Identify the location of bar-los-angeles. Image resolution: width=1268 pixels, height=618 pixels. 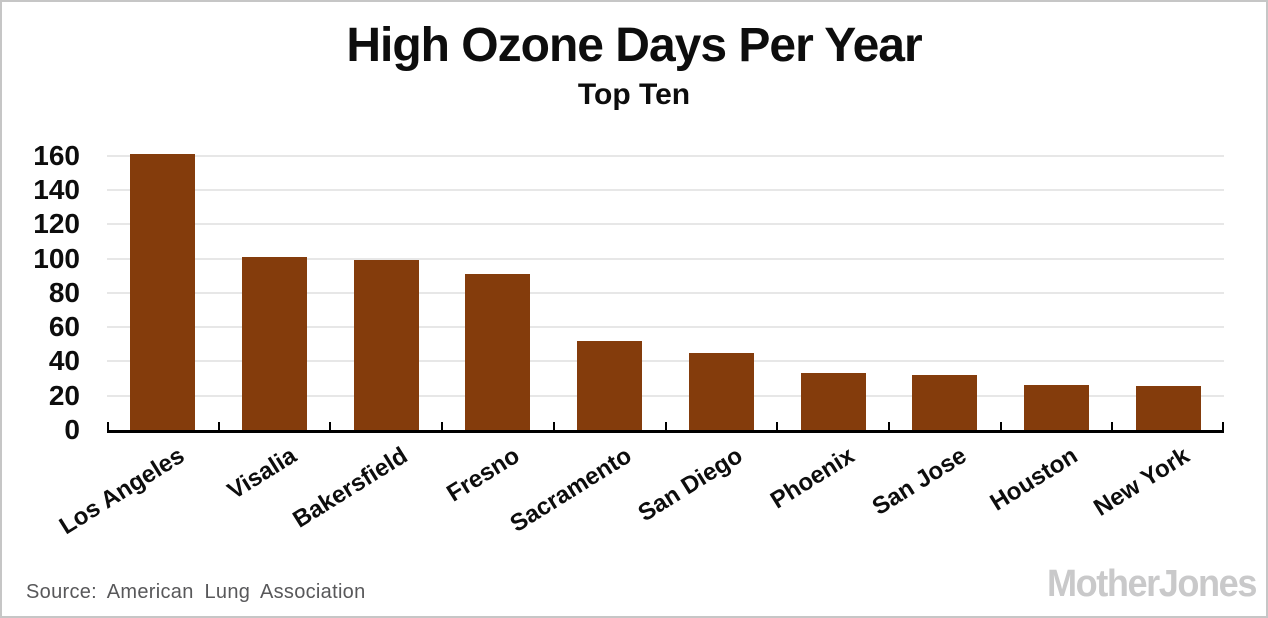
(163, 292).